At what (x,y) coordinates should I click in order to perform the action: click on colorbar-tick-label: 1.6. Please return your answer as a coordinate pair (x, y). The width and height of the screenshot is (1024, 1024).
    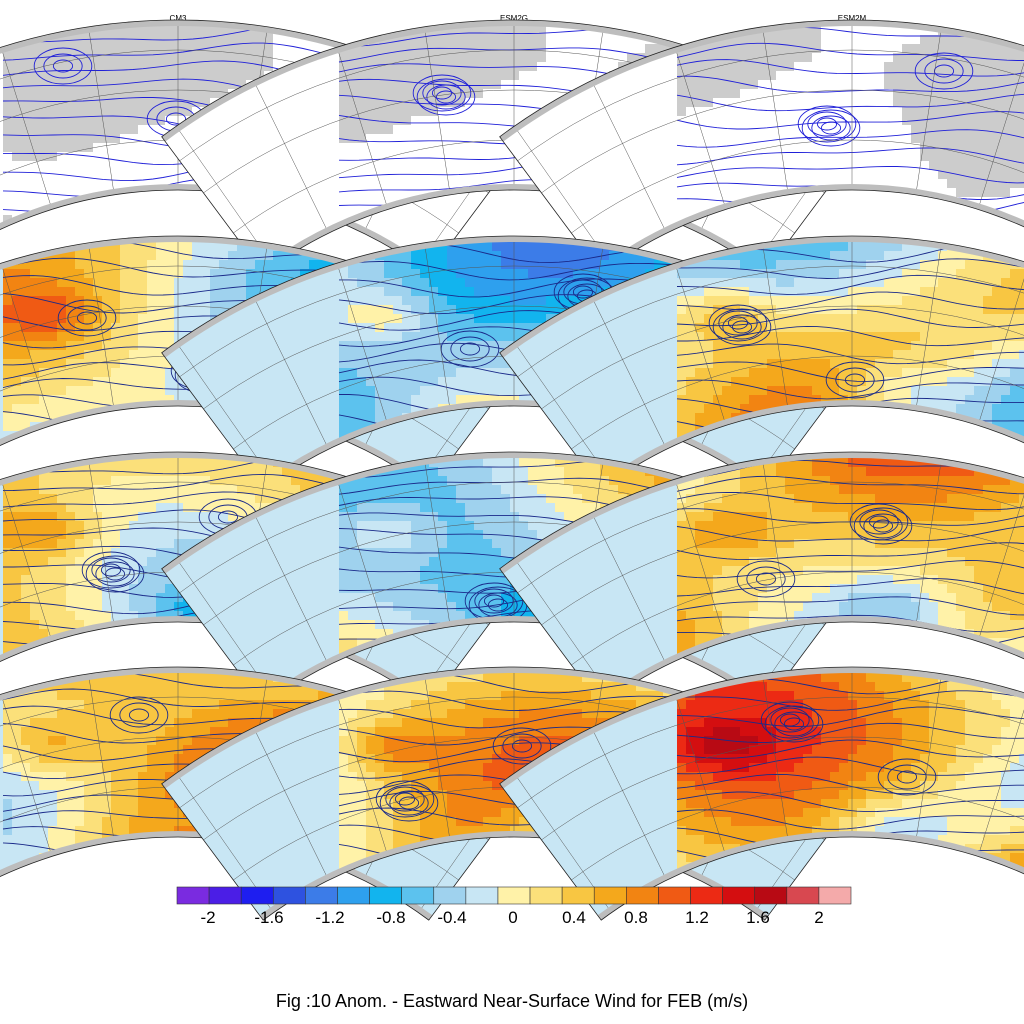
    Looking at the image, I should click on (758, 917).